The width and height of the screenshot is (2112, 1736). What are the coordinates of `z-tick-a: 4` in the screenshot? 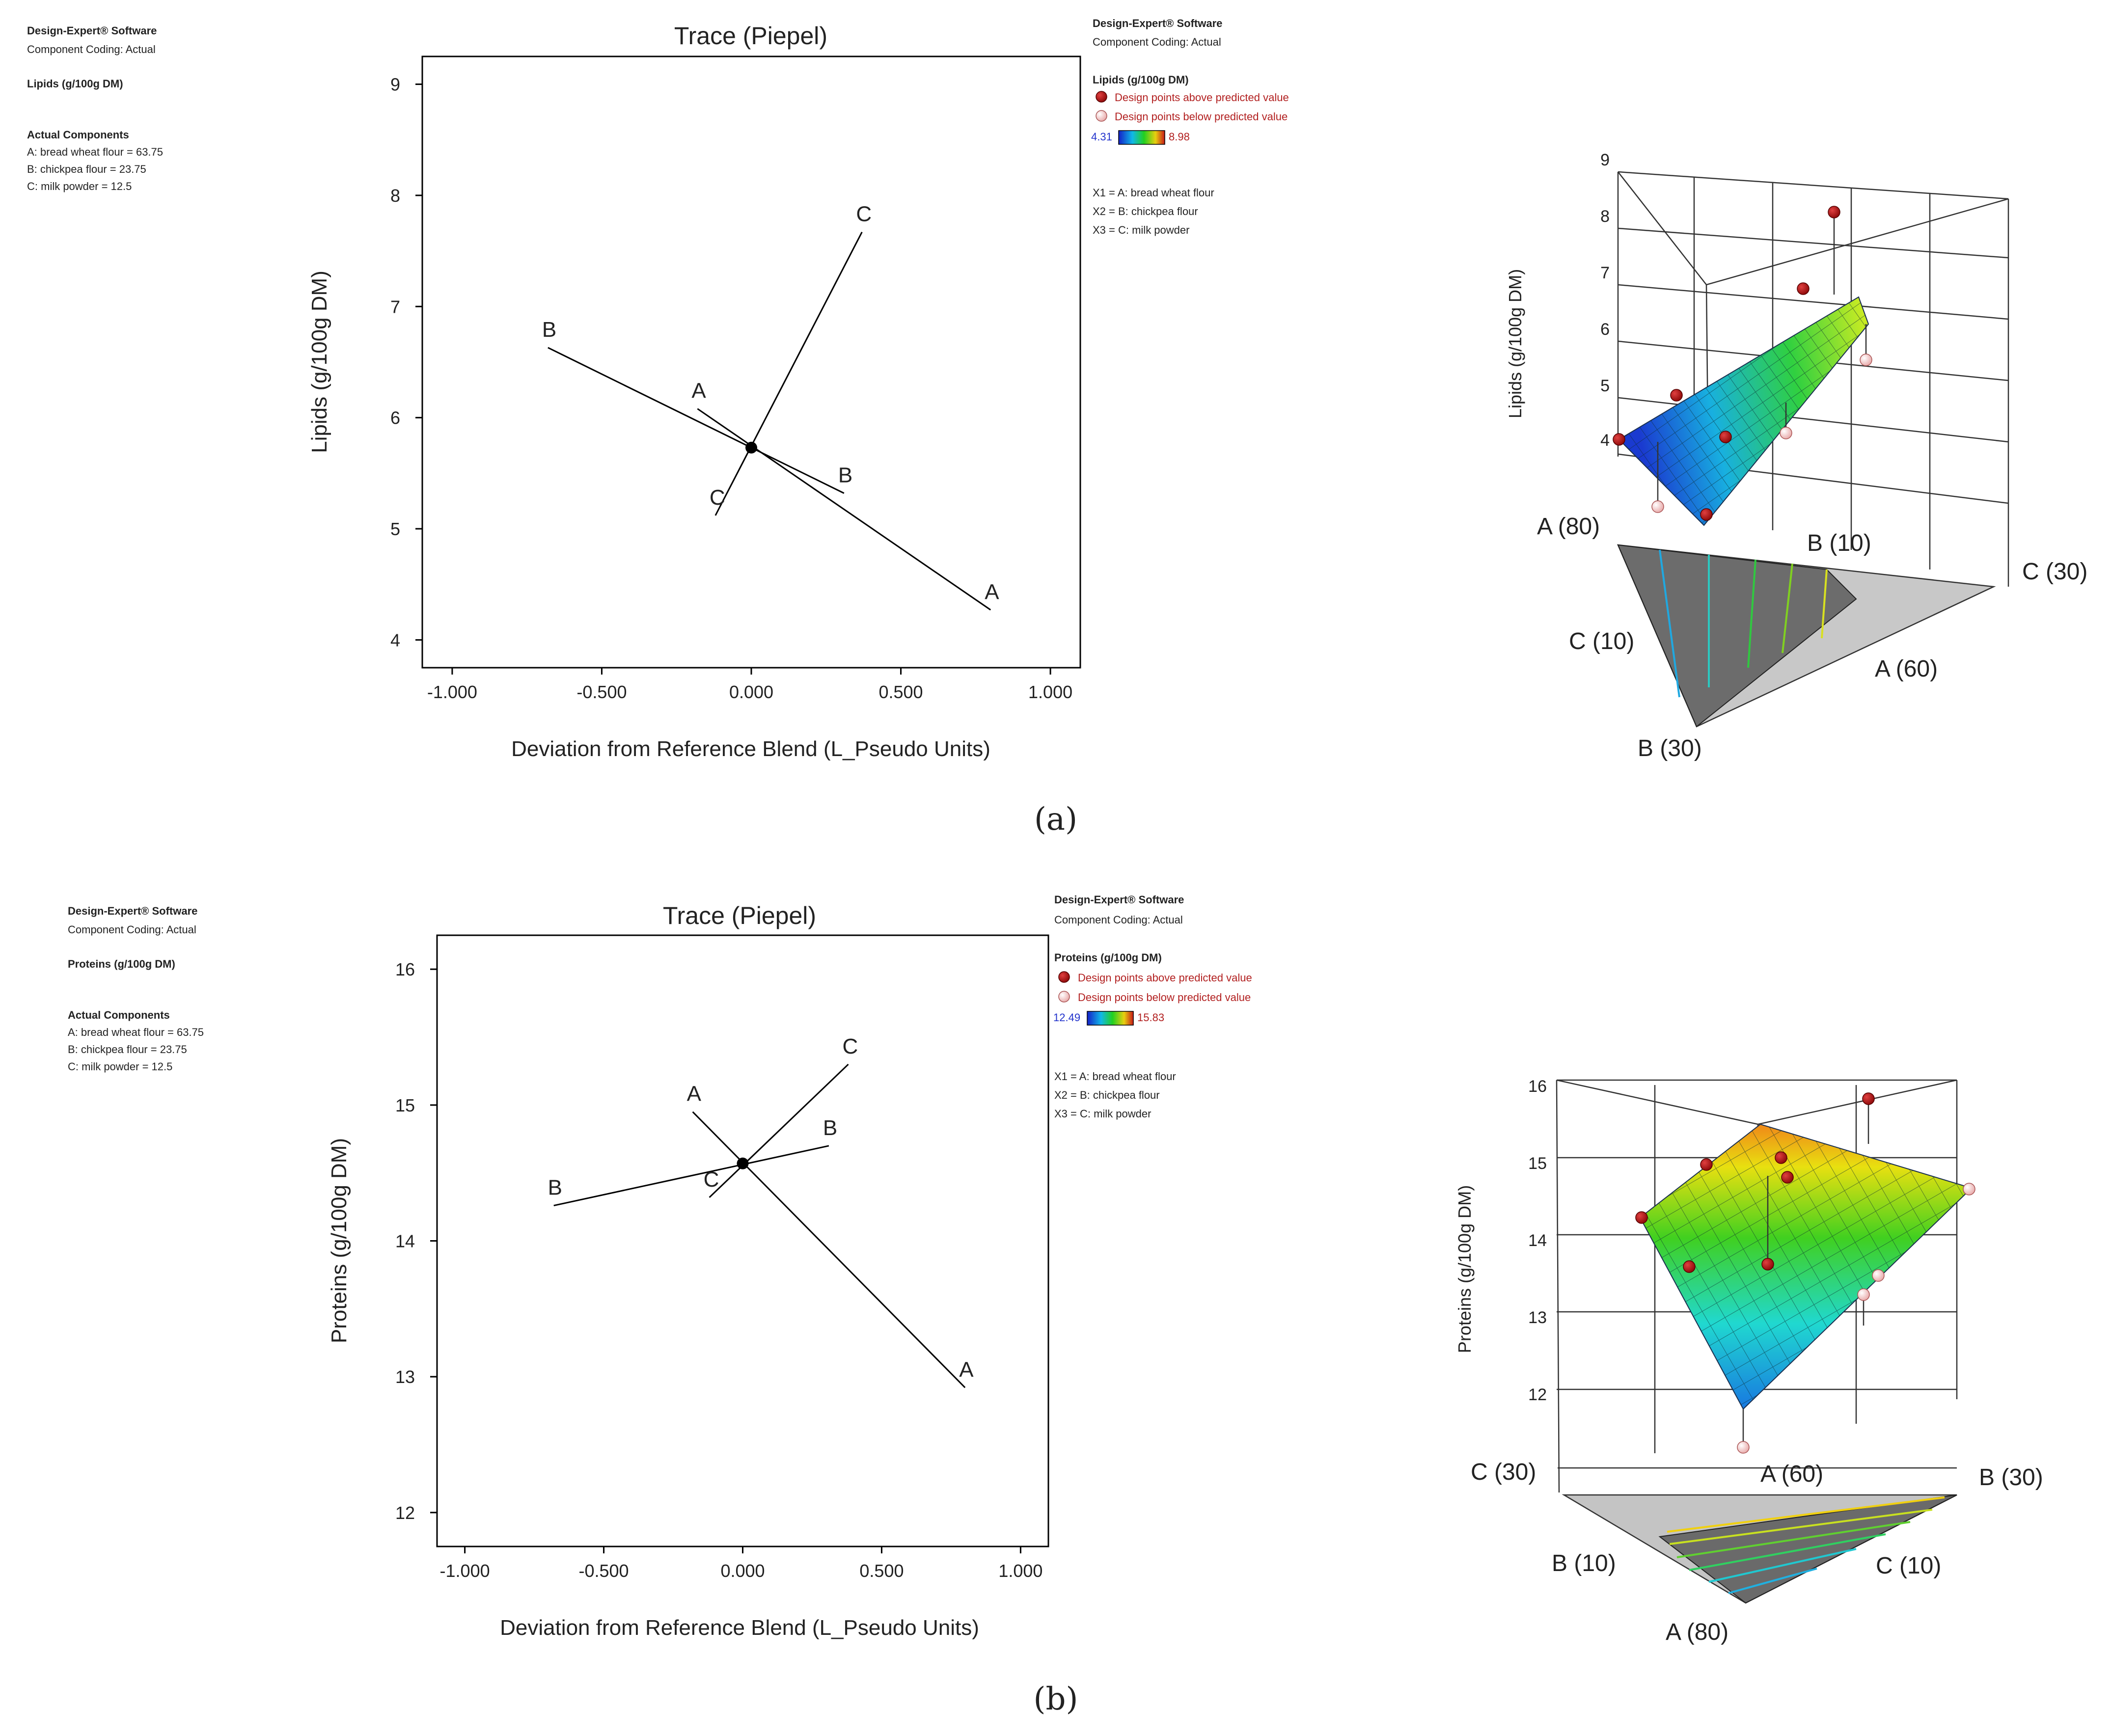 It's located at (1605, 440).